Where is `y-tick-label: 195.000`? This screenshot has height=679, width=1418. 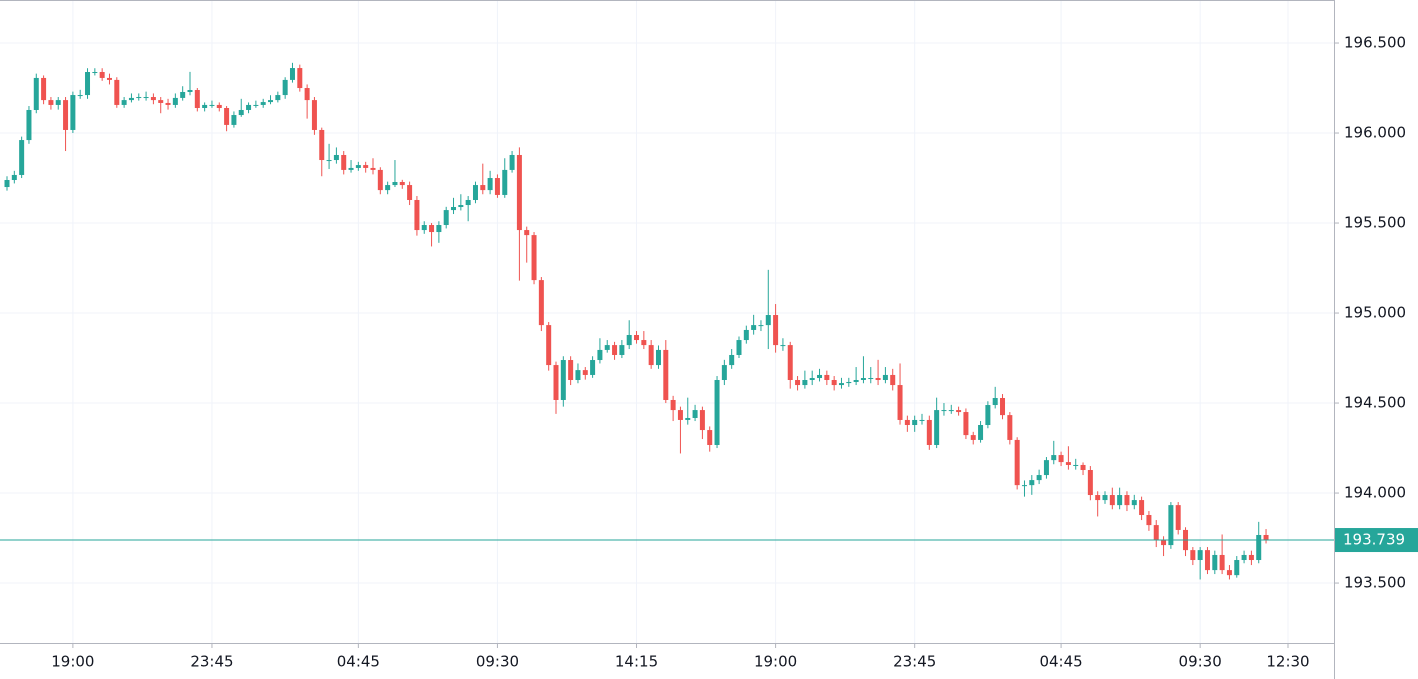 y-tick-label: 195.000 is located at coordinates (1375, 313).